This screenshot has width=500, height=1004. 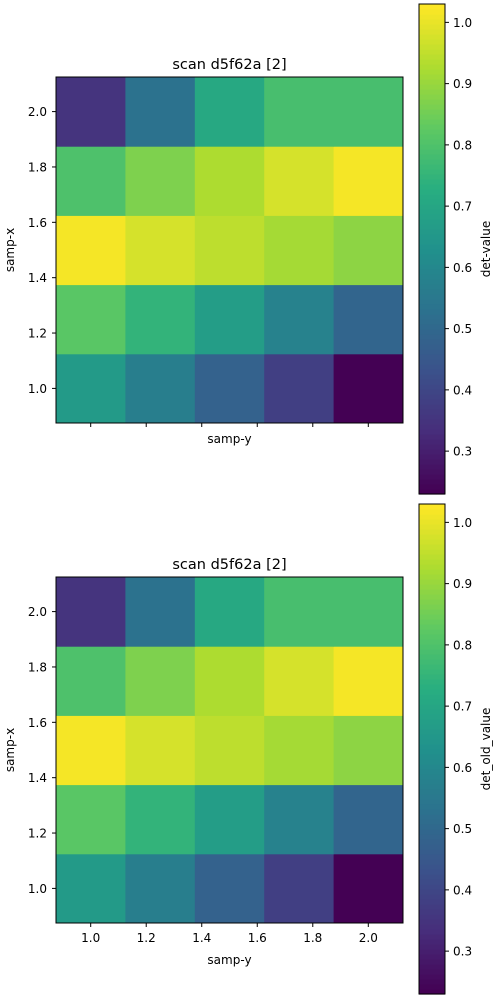 I want to click on y-tick-label: 1.4, so click(x=37, y=278).